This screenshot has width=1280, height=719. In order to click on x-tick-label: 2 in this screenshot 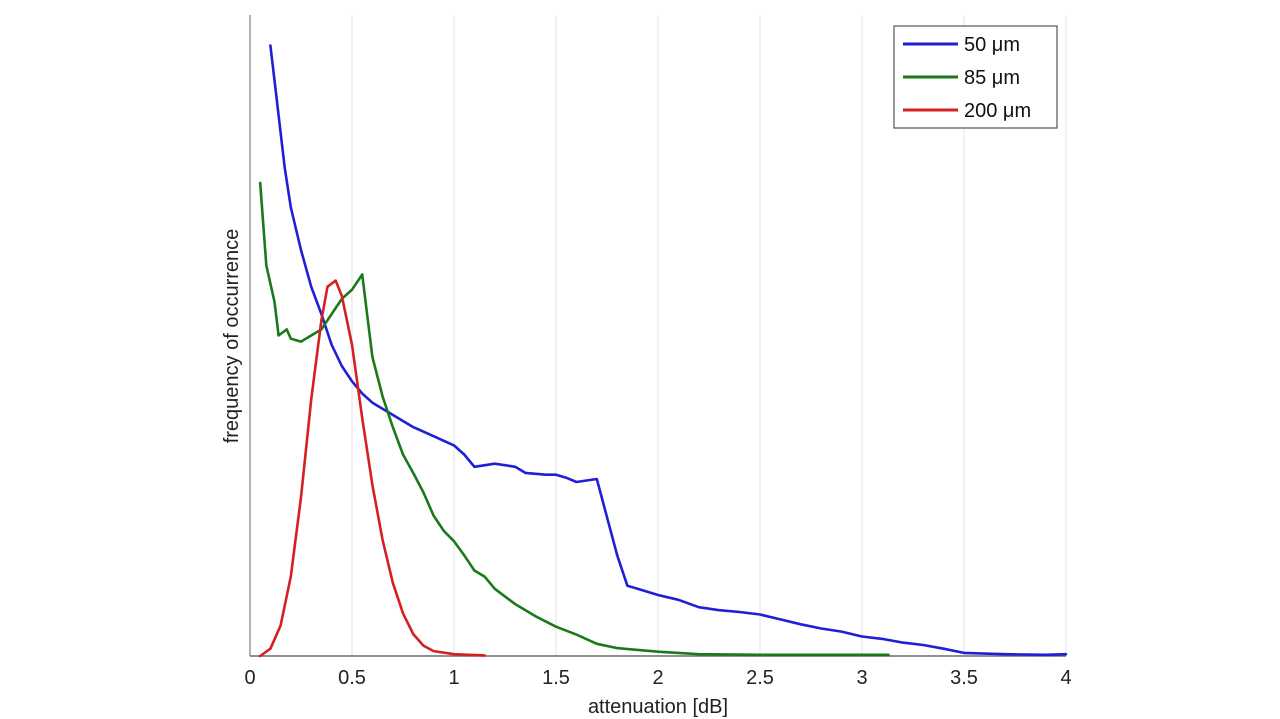, I will do `click(657, 678)`.